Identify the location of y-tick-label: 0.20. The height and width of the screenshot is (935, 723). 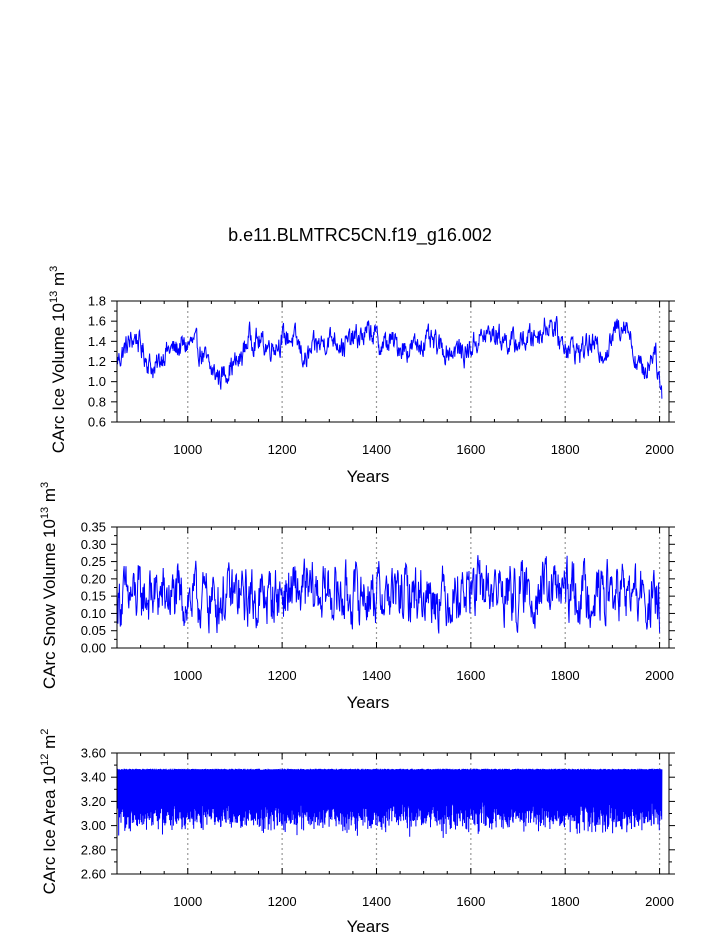
(93, 578).